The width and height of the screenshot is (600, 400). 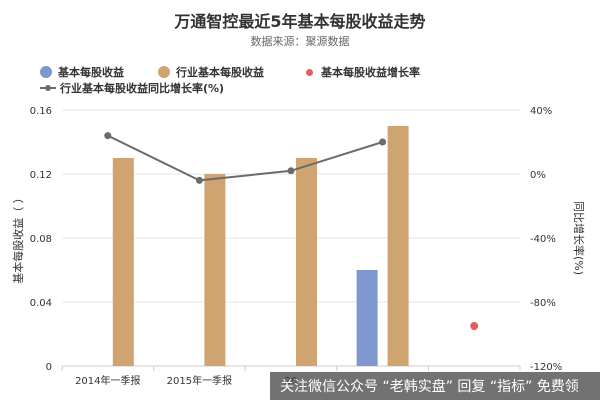 What do you see at coordinates (142, 88) in the screenshot?
I see `legend-industry-growth-label: 行业基本每股收益同比增长率(%)` at bounding box center [142, 88].